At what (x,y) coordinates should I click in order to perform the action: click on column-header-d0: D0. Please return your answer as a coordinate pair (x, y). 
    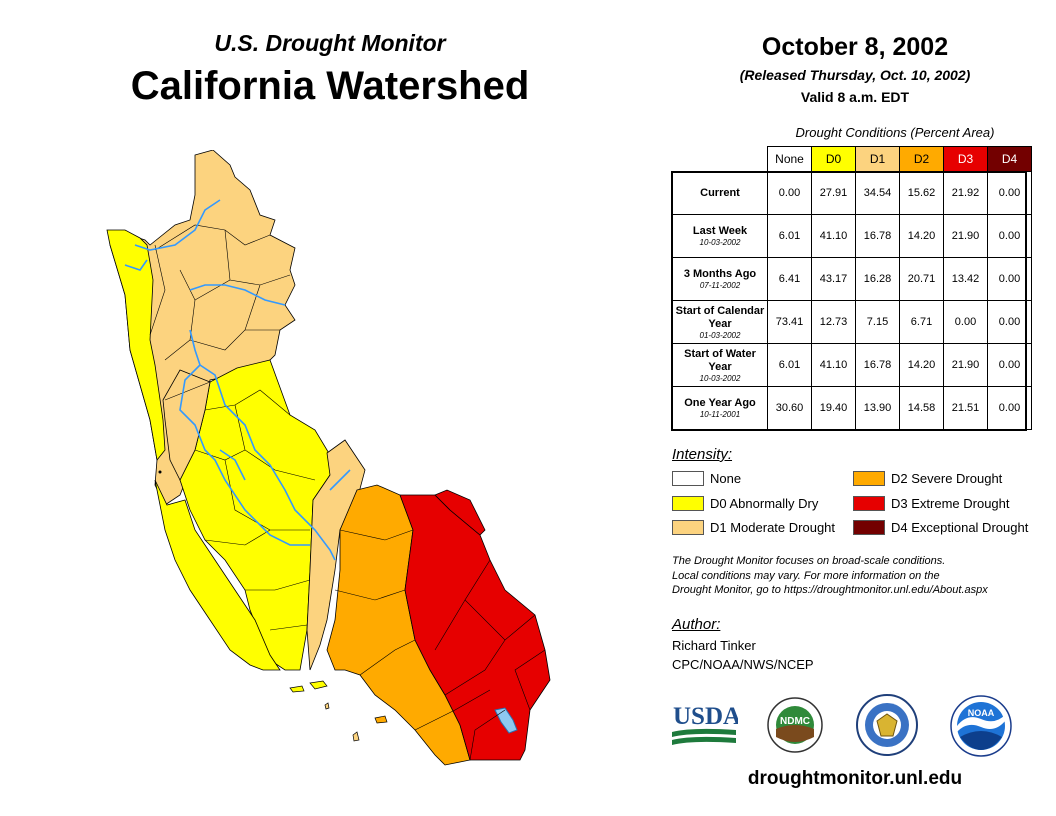
    Looking at the image, I should click on (834, 159).